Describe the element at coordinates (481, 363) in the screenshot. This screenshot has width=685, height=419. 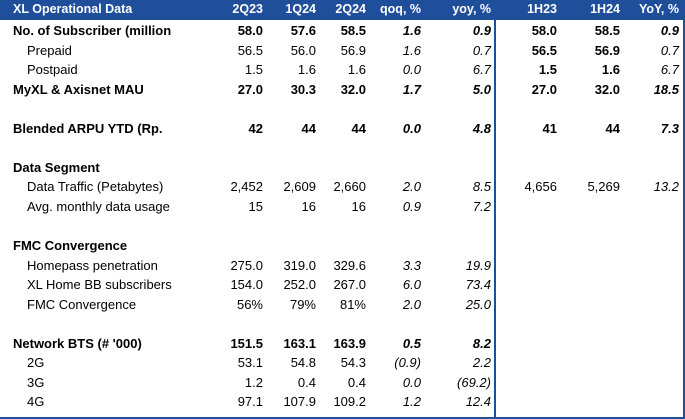
I see `row-value: 2.2` at that location.